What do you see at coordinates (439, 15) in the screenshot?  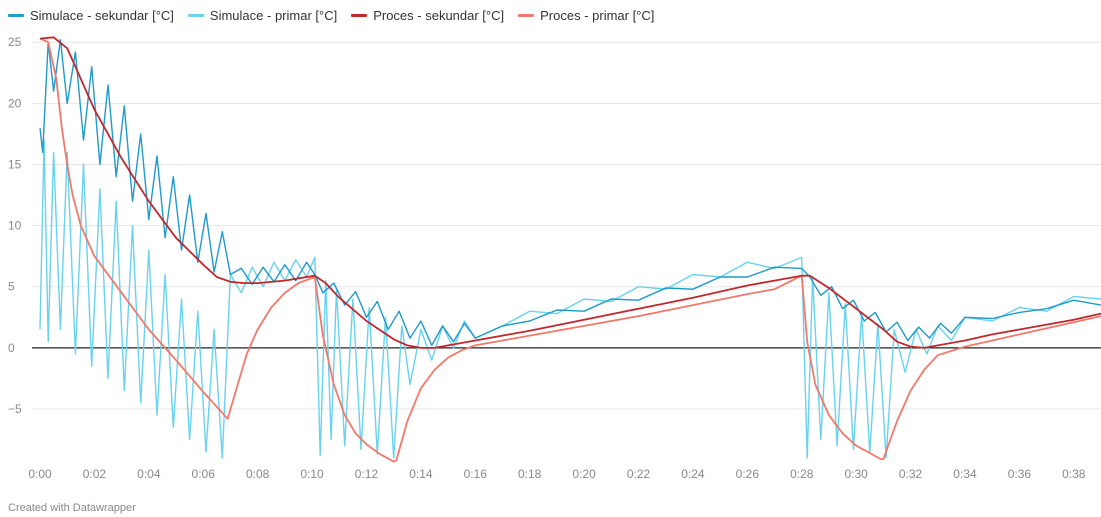 I see `legend-label: Proces - sekundar [°C]` at bounding box center [439, 15].